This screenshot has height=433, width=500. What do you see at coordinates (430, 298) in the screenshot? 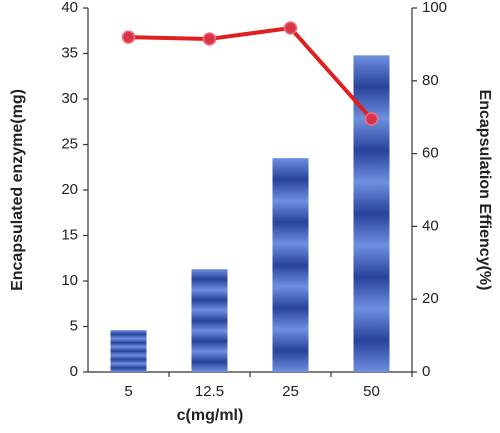
I see `y2-tick-label: 20` at bounding box center [430, 298].